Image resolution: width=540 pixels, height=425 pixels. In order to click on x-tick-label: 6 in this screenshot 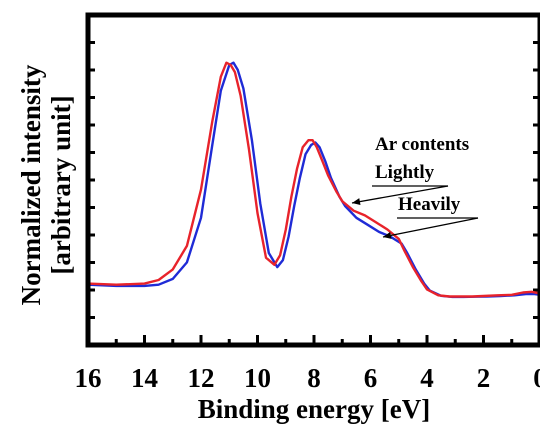, I will do `click(371, 378)`.